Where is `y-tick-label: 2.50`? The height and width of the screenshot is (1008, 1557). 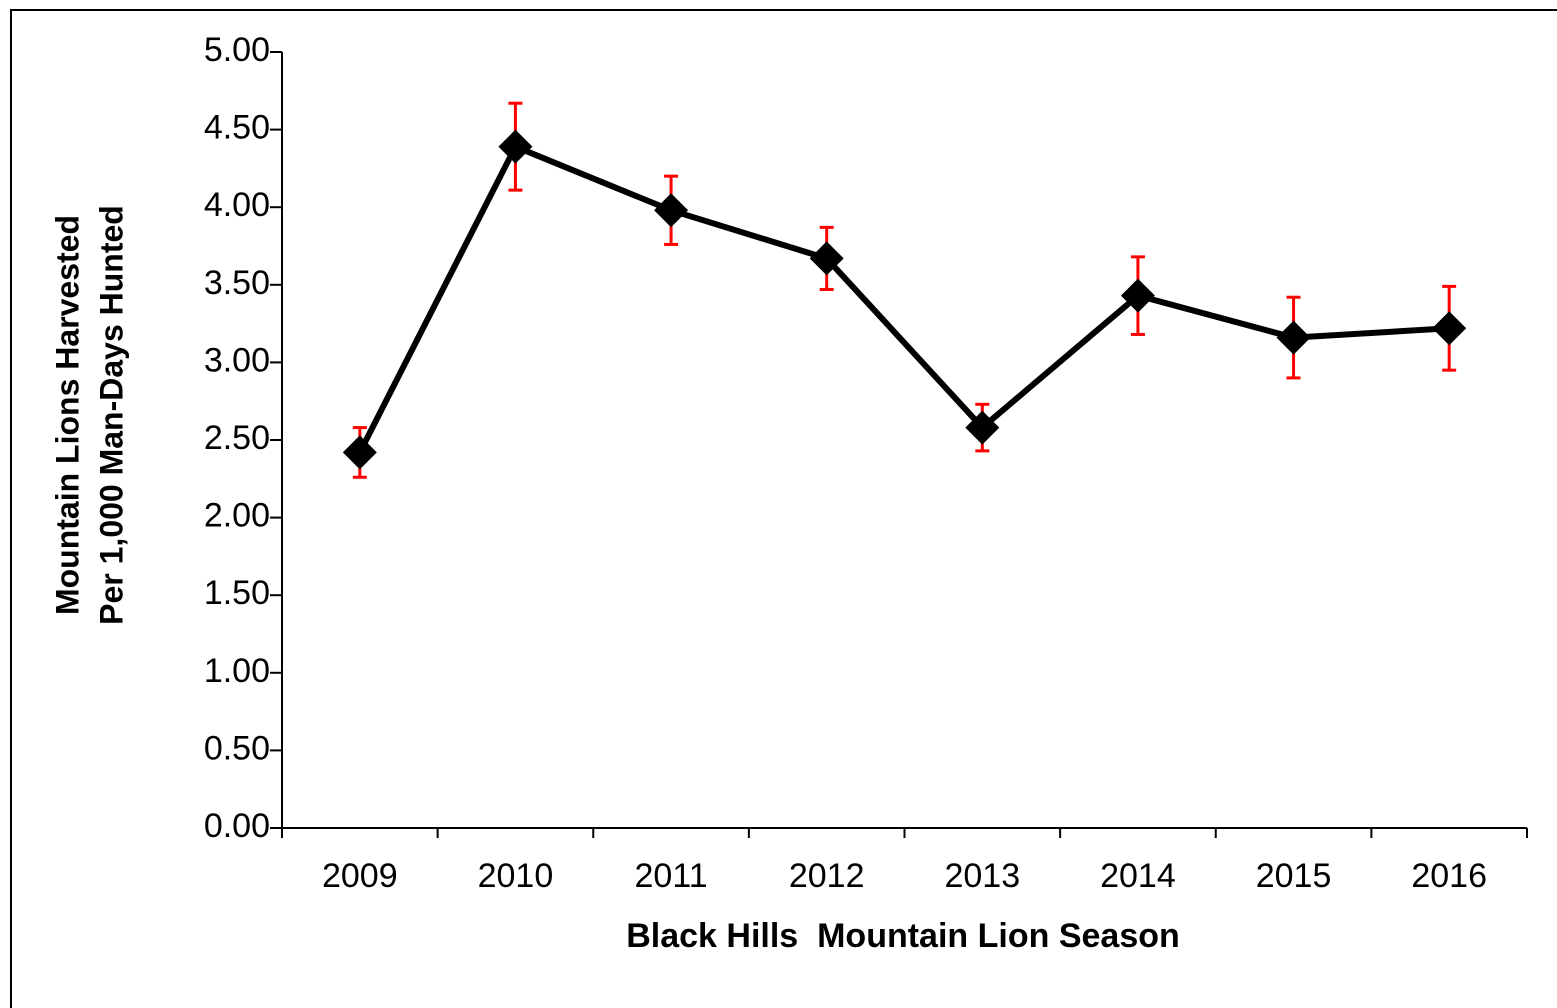 y-tick-label: 2.50 is located at coordinates (237, 438).